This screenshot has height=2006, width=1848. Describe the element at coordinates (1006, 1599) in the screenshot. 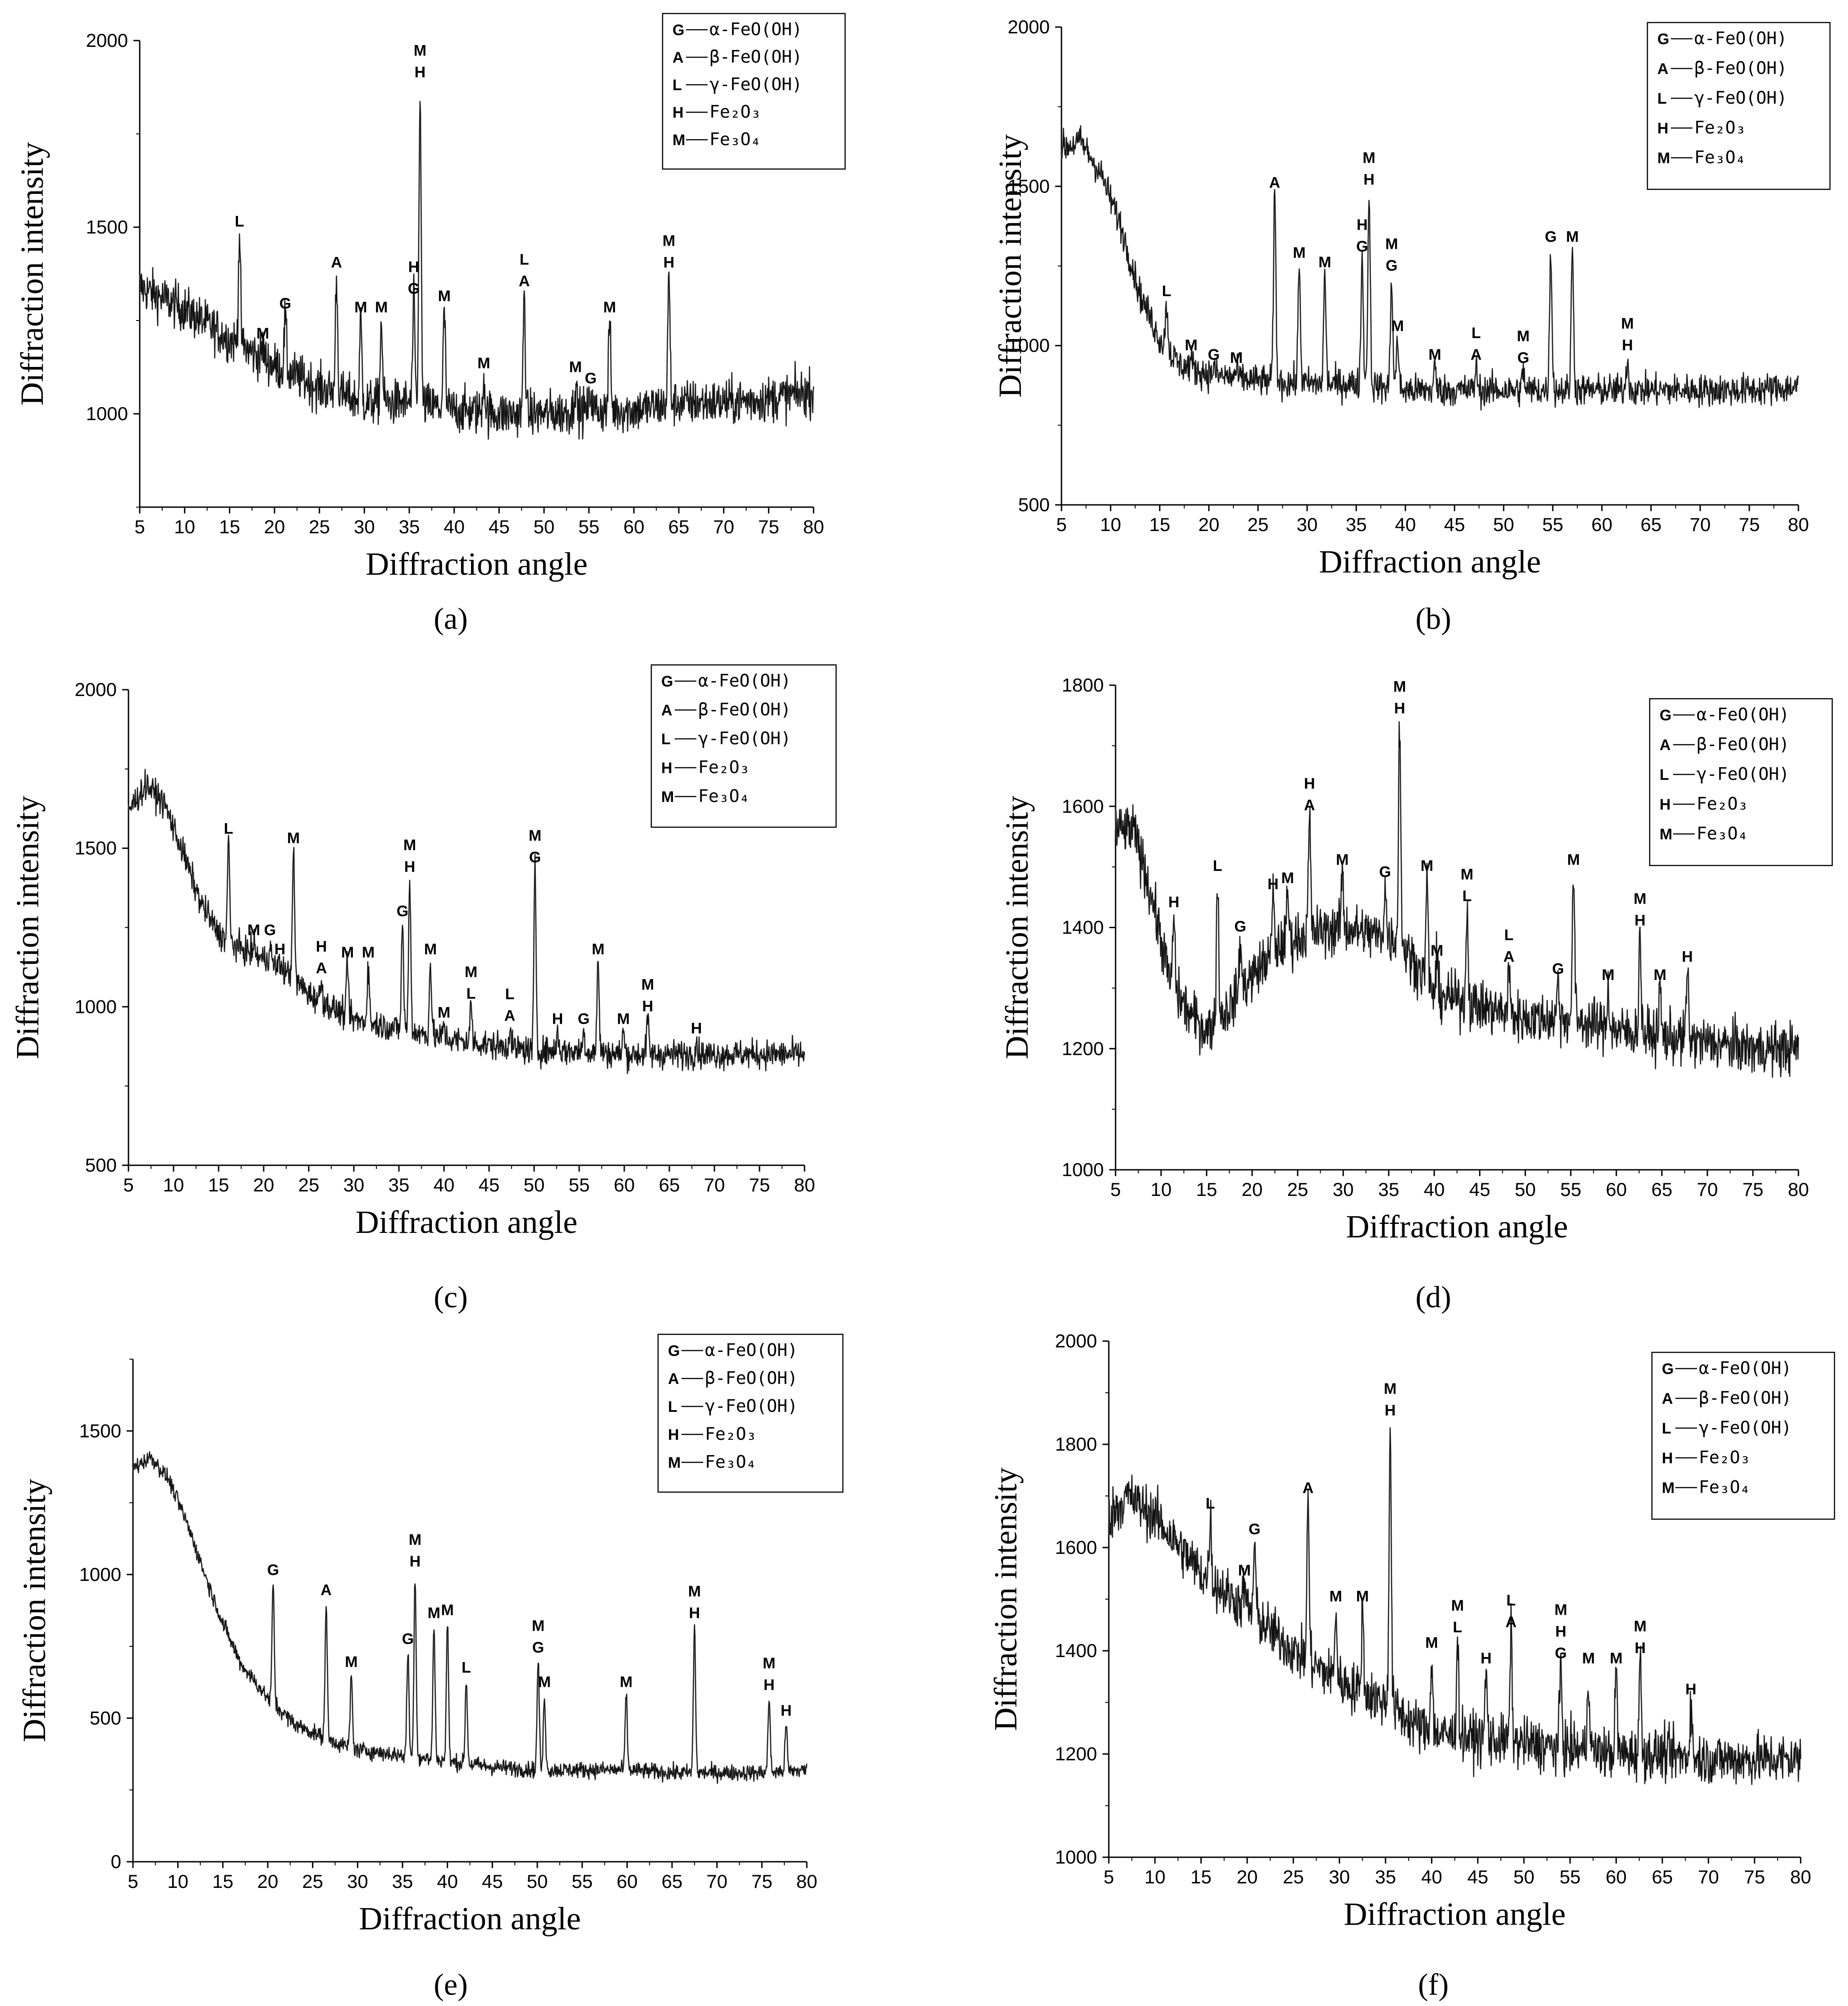

I see `y-axis-title: Diffraction intensity` at that location.